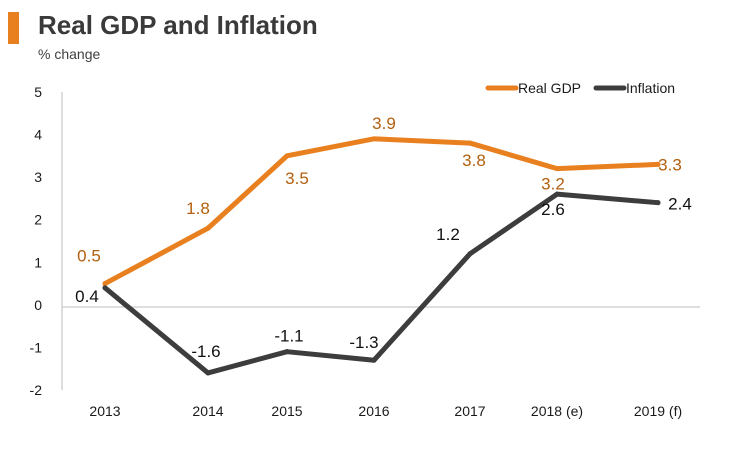 The height and width of the screenshot is (452, 749). What do you see at coordinates (553, 209) in the screenshot?
I see `inflation-data-label: 2.6` at bounding box center [553, 209].